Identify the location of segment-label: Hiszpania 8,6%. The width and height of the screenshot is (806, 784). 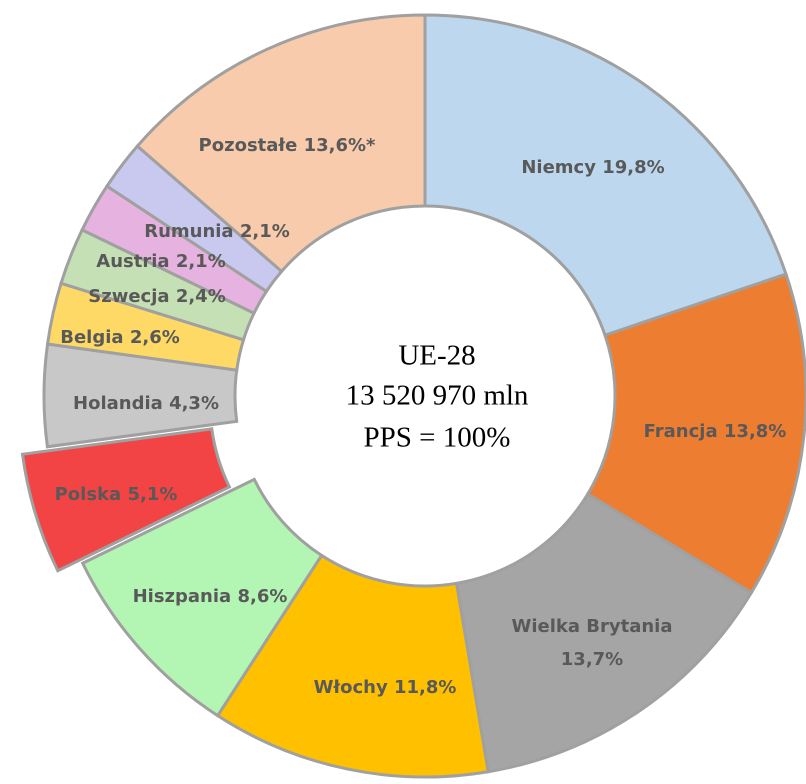
(210, 596).